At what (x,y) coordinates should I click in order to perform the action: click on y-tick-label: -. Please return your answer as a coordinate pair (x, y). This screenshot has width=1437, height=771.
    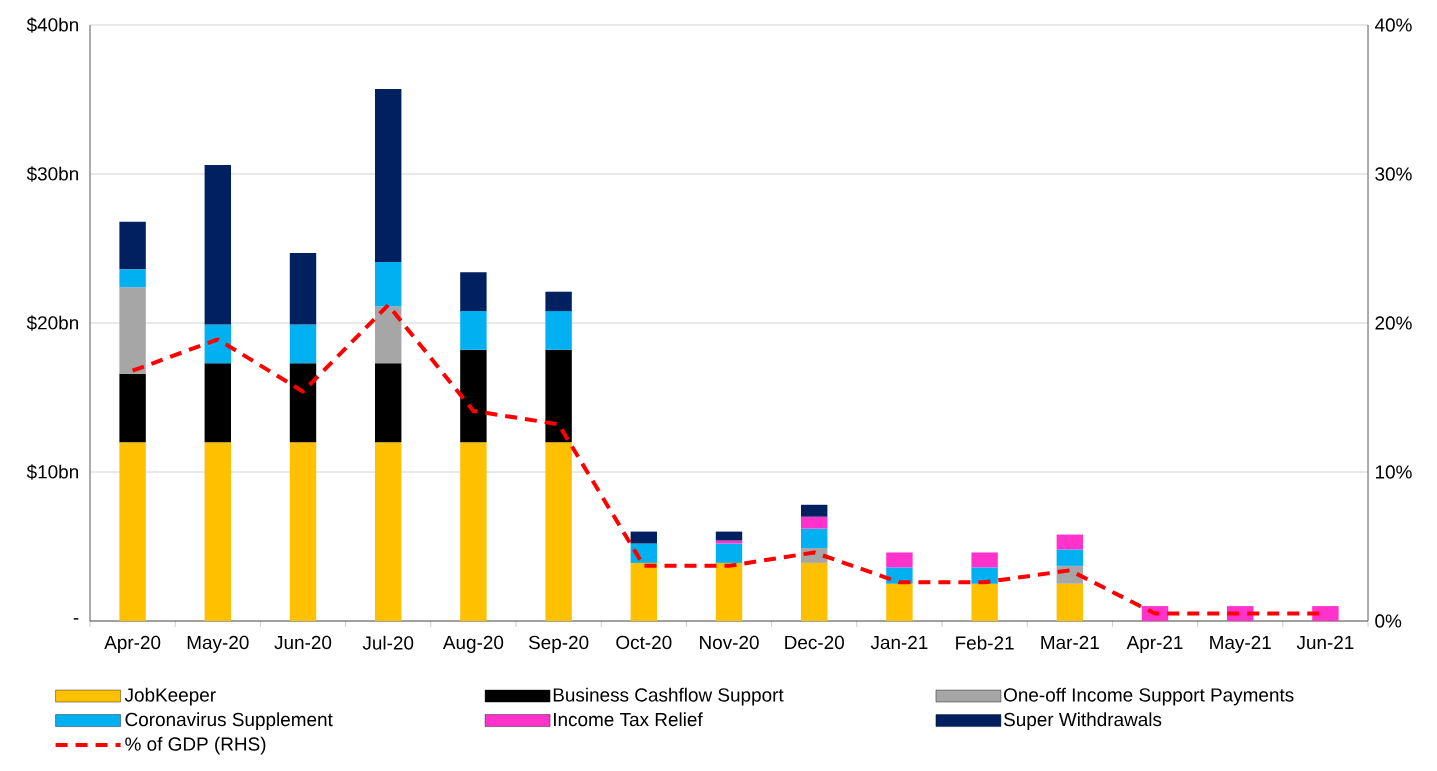
    Looking at the image, I should click on (76, 619).